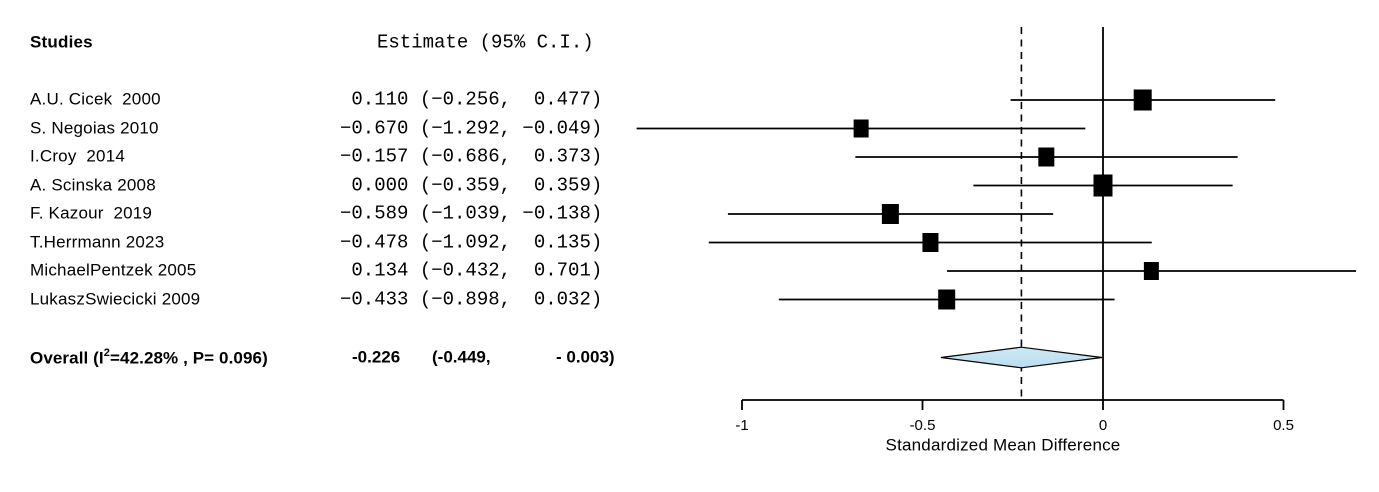 The height and width of the screenshot is (492, 1379). Describe the element at coordinates (115, 299) in the screenshot. I see `study-name: LukaszSwiecicki 2009` at that location.